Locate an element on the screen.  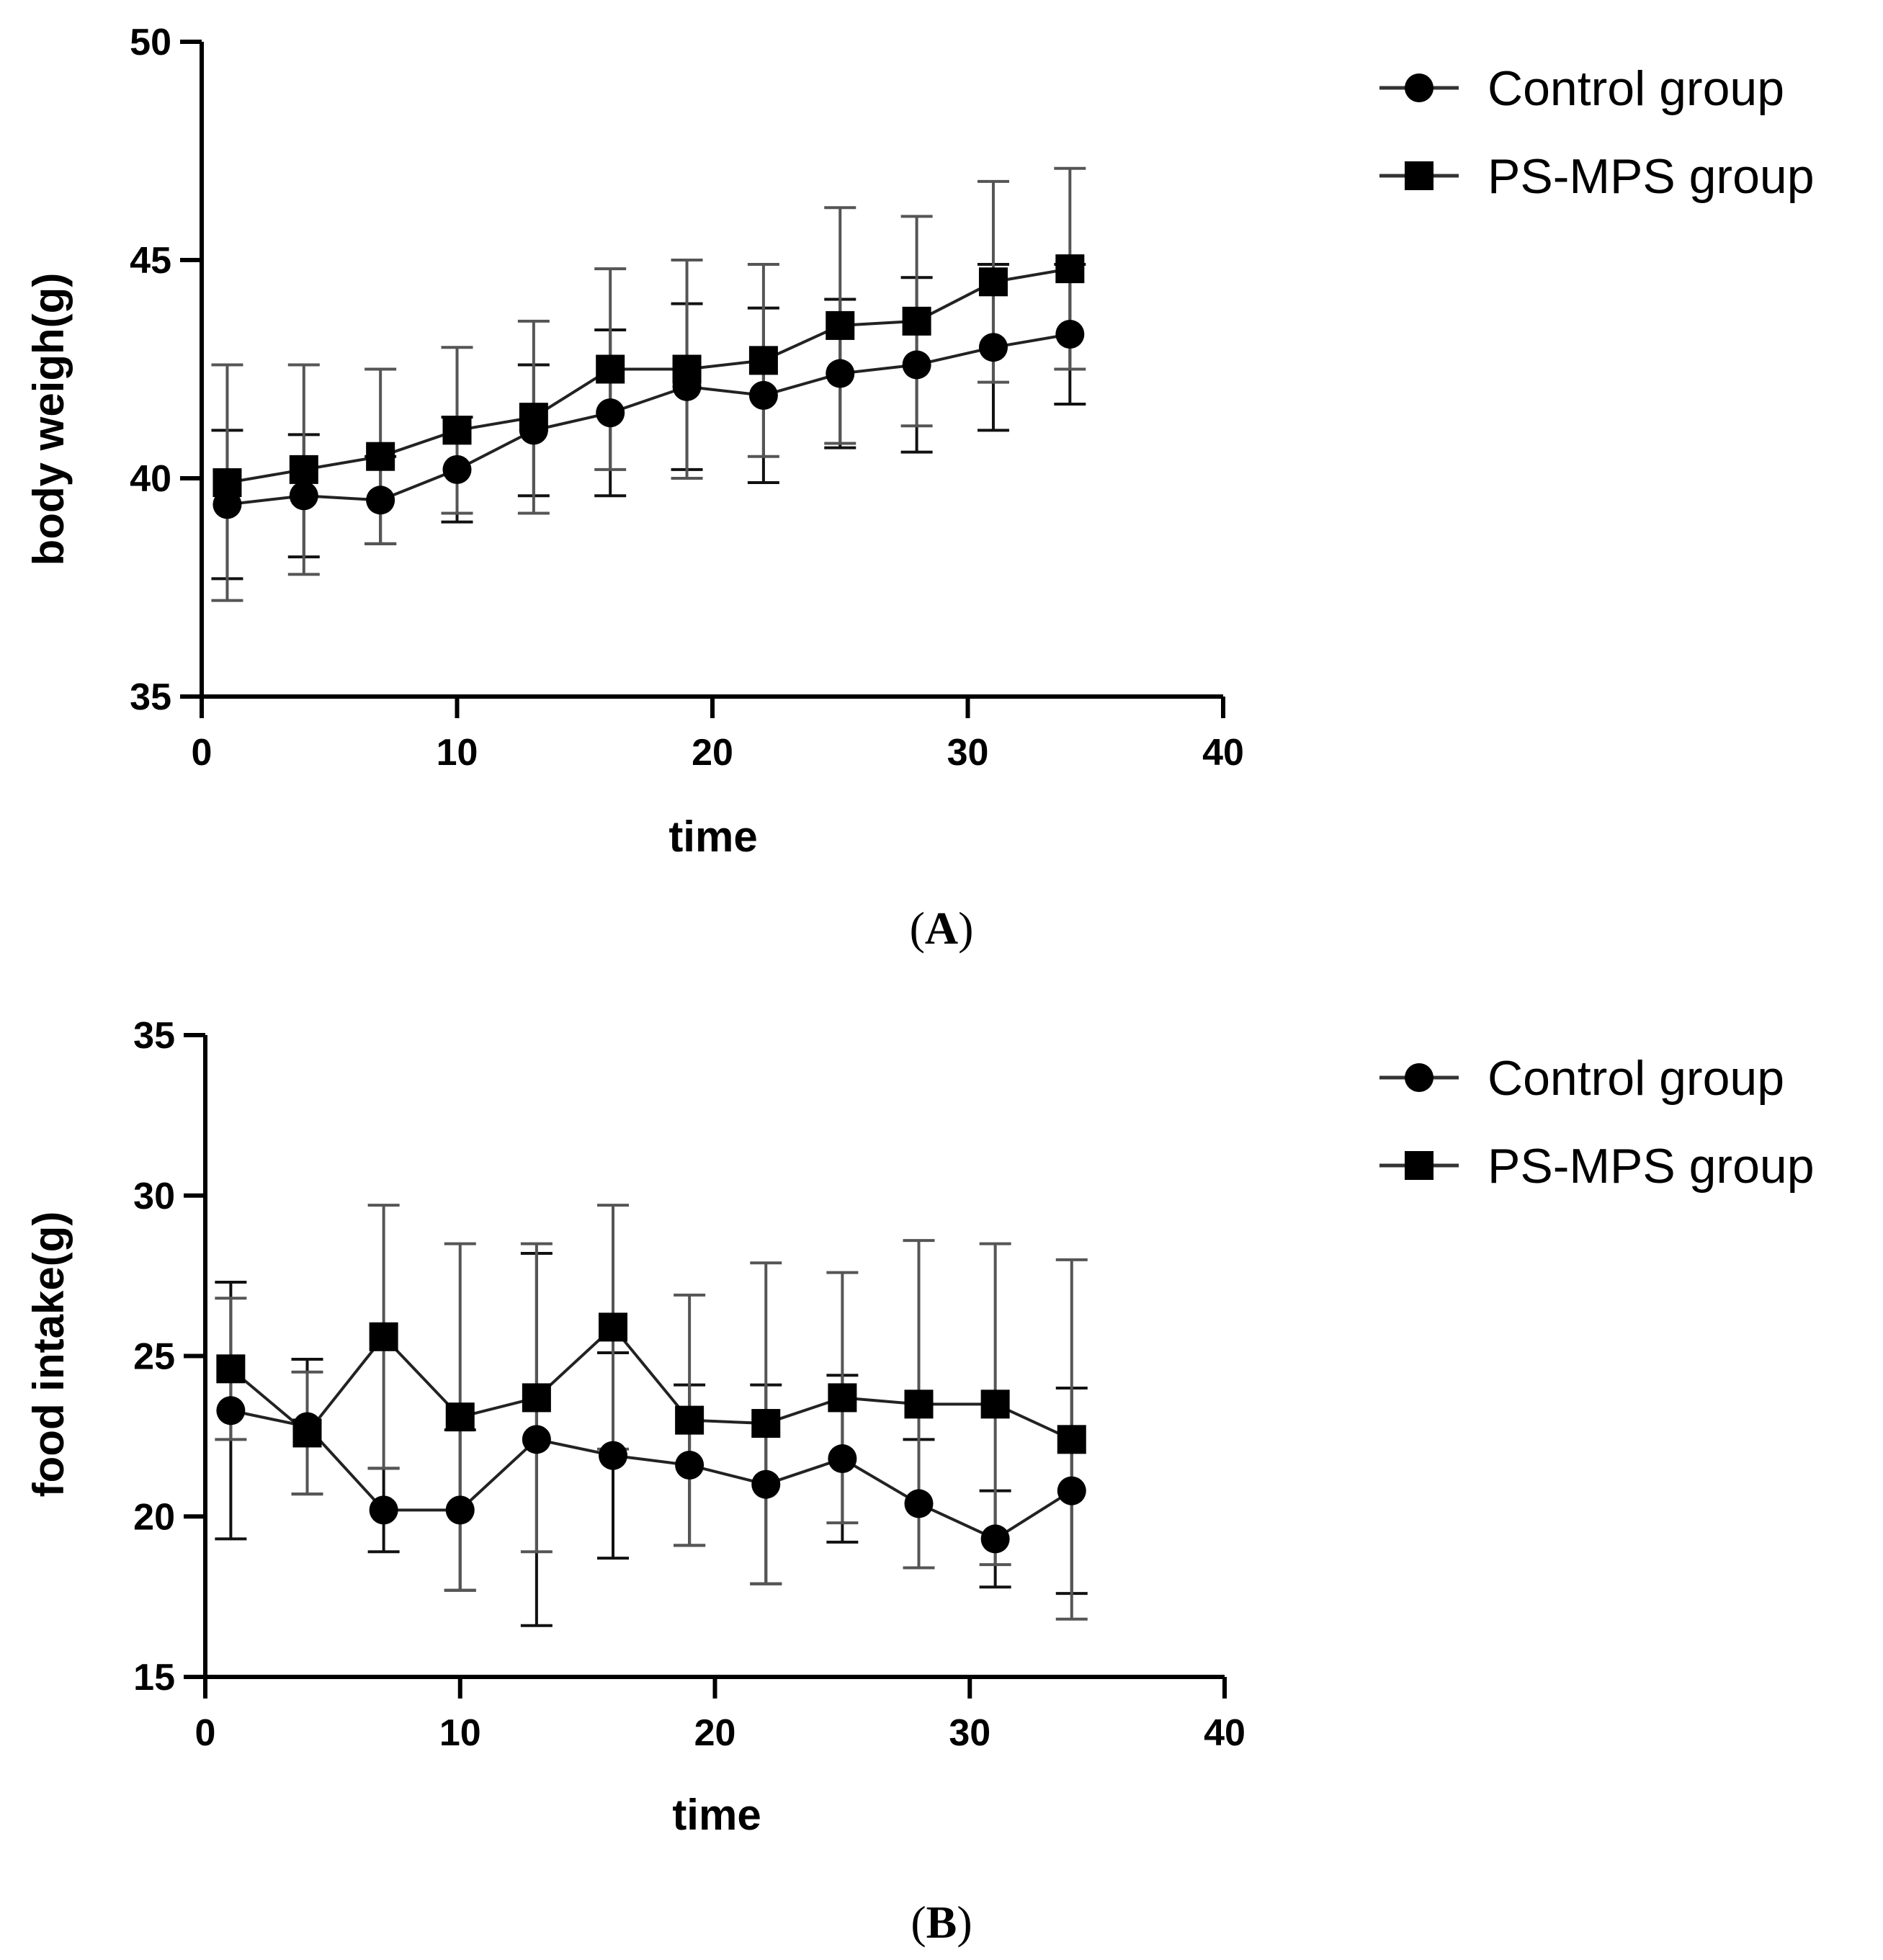
panel-letter-a: A is located at coordinates (941, 928).